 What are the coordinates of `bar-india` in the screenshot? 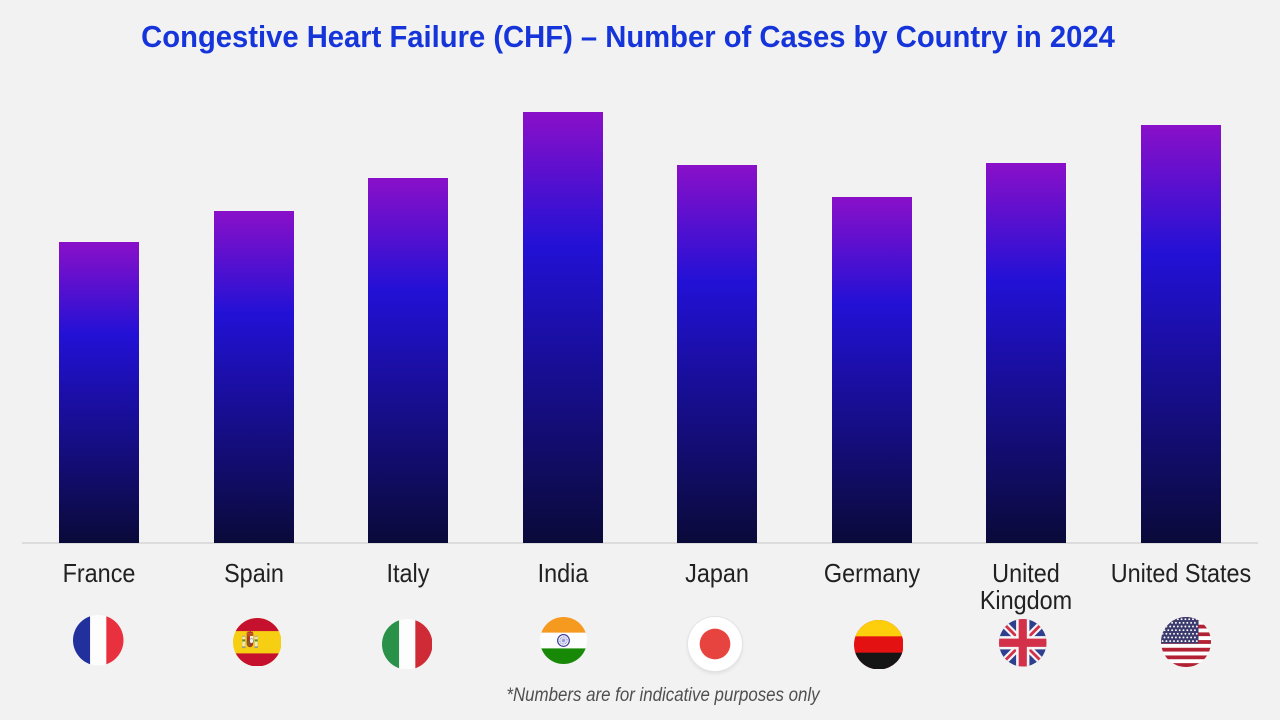 It's located at (562, 327).